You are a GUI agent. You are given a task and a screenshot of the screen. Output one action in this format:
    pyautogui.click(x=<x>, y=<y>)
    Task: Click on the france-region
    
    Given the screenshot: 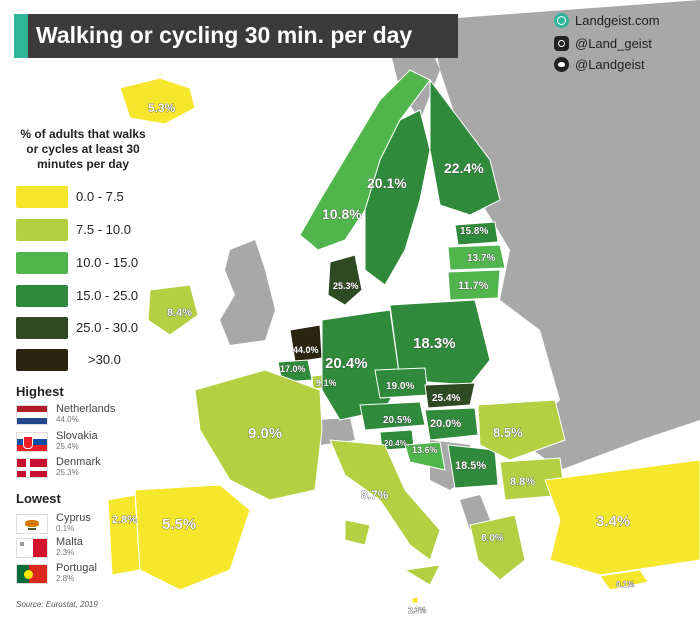 What is the action you would take?
    pyautogui.click(x=258, y=435)
    